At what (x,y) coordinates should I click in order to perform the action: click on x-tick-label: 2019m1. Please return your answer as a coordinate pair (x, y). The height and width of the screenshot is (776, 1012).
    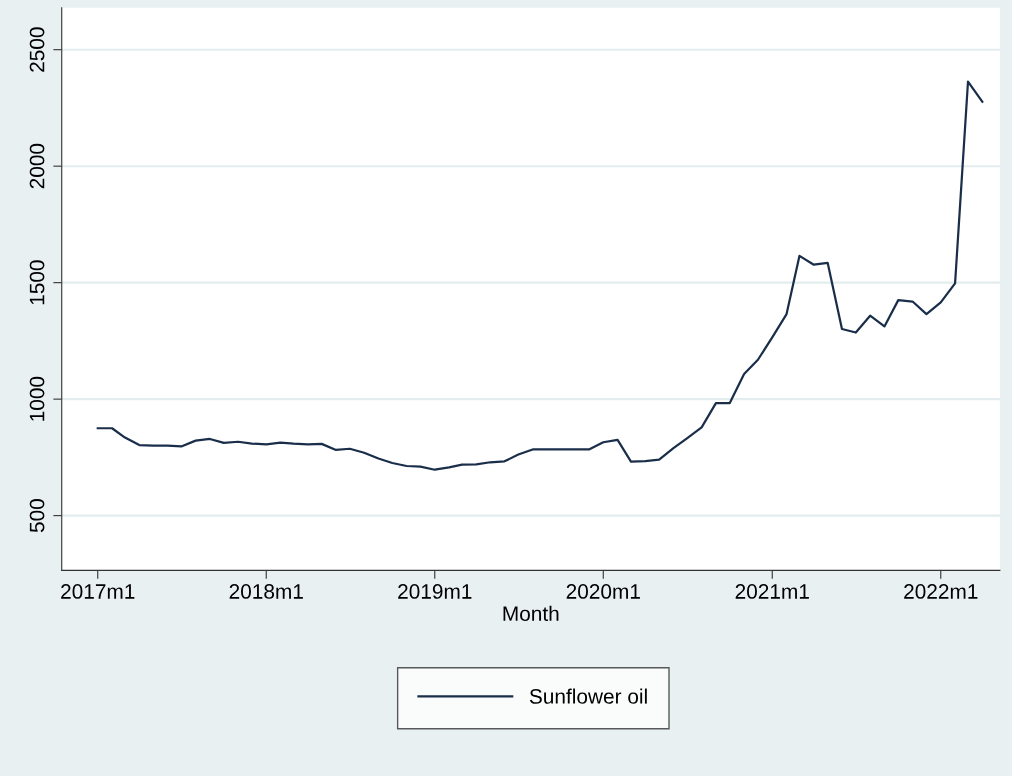
    Looking at the image, I should click on (435, 591).